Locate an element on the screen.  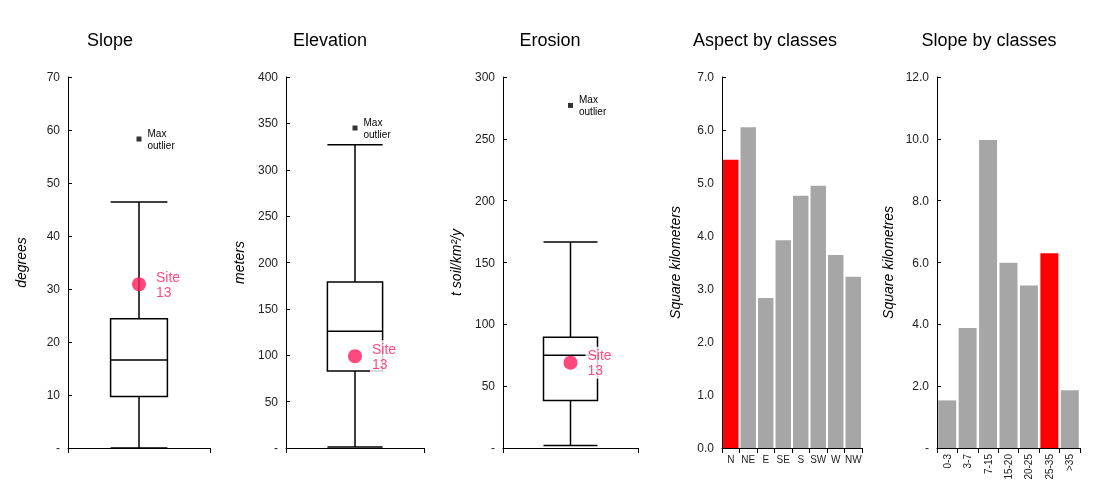
chart-title: Elevation is located at coordinates (330, 40).